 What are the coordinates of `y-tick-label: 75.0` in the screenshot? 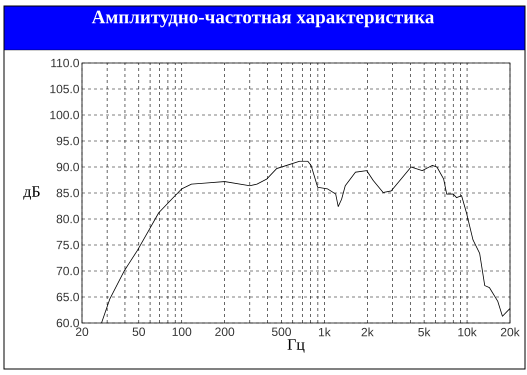 It's located at (68, 245).